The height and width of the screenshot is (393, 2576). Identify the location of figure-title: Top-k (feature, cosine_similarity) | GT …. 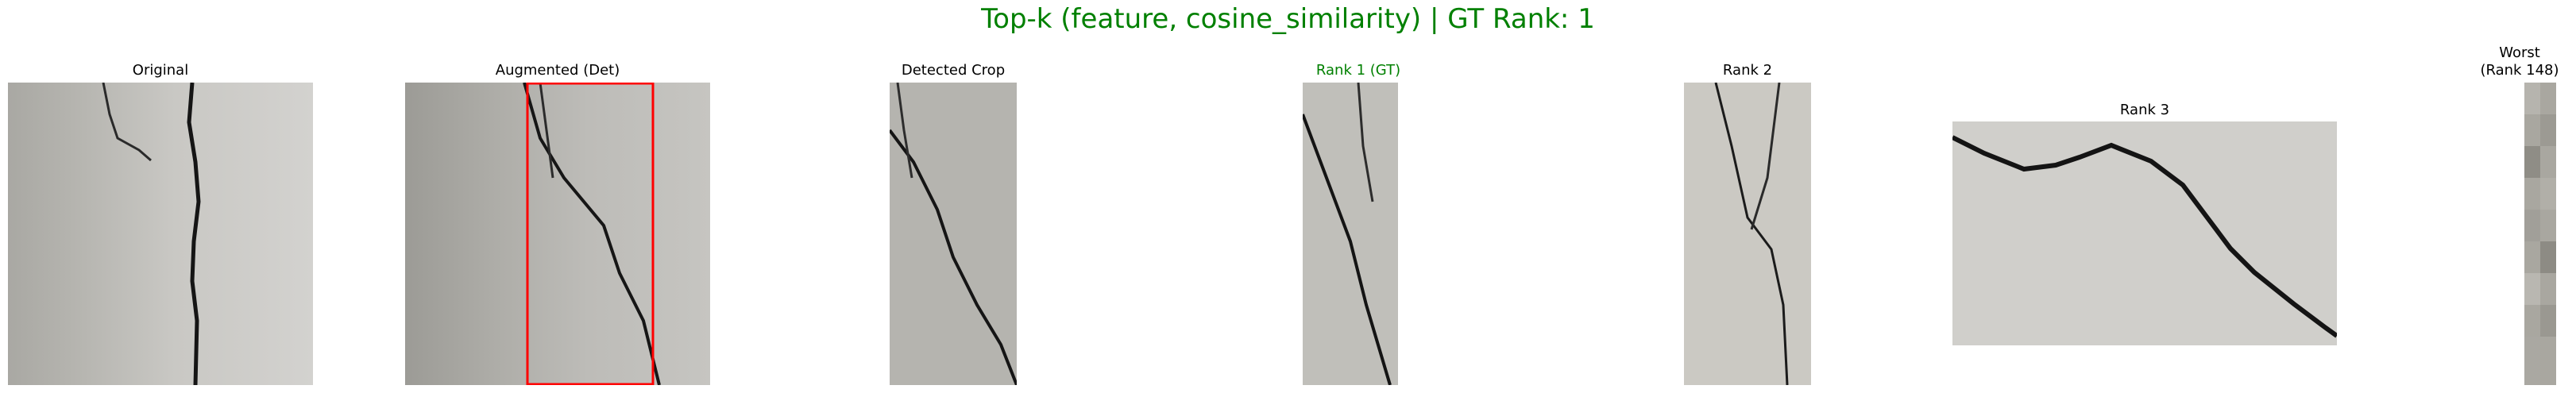
(1288, 19).